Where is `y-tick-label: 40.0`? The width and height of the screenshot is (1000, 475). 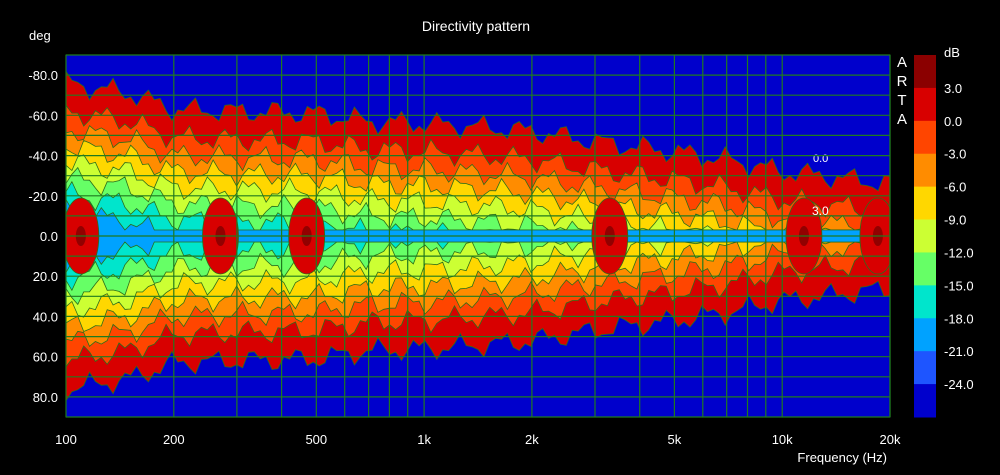 y-tick-label: 40.0 is located at coordinates (45, 316).